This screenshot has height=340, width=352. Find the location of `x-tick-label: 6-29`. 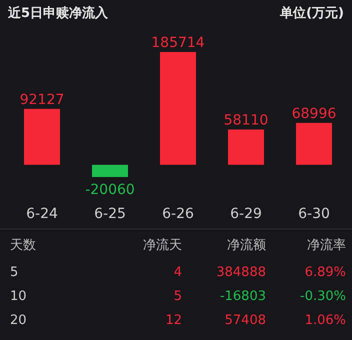

x-tick-label: 6-29 is located at coordinates (246, 214).